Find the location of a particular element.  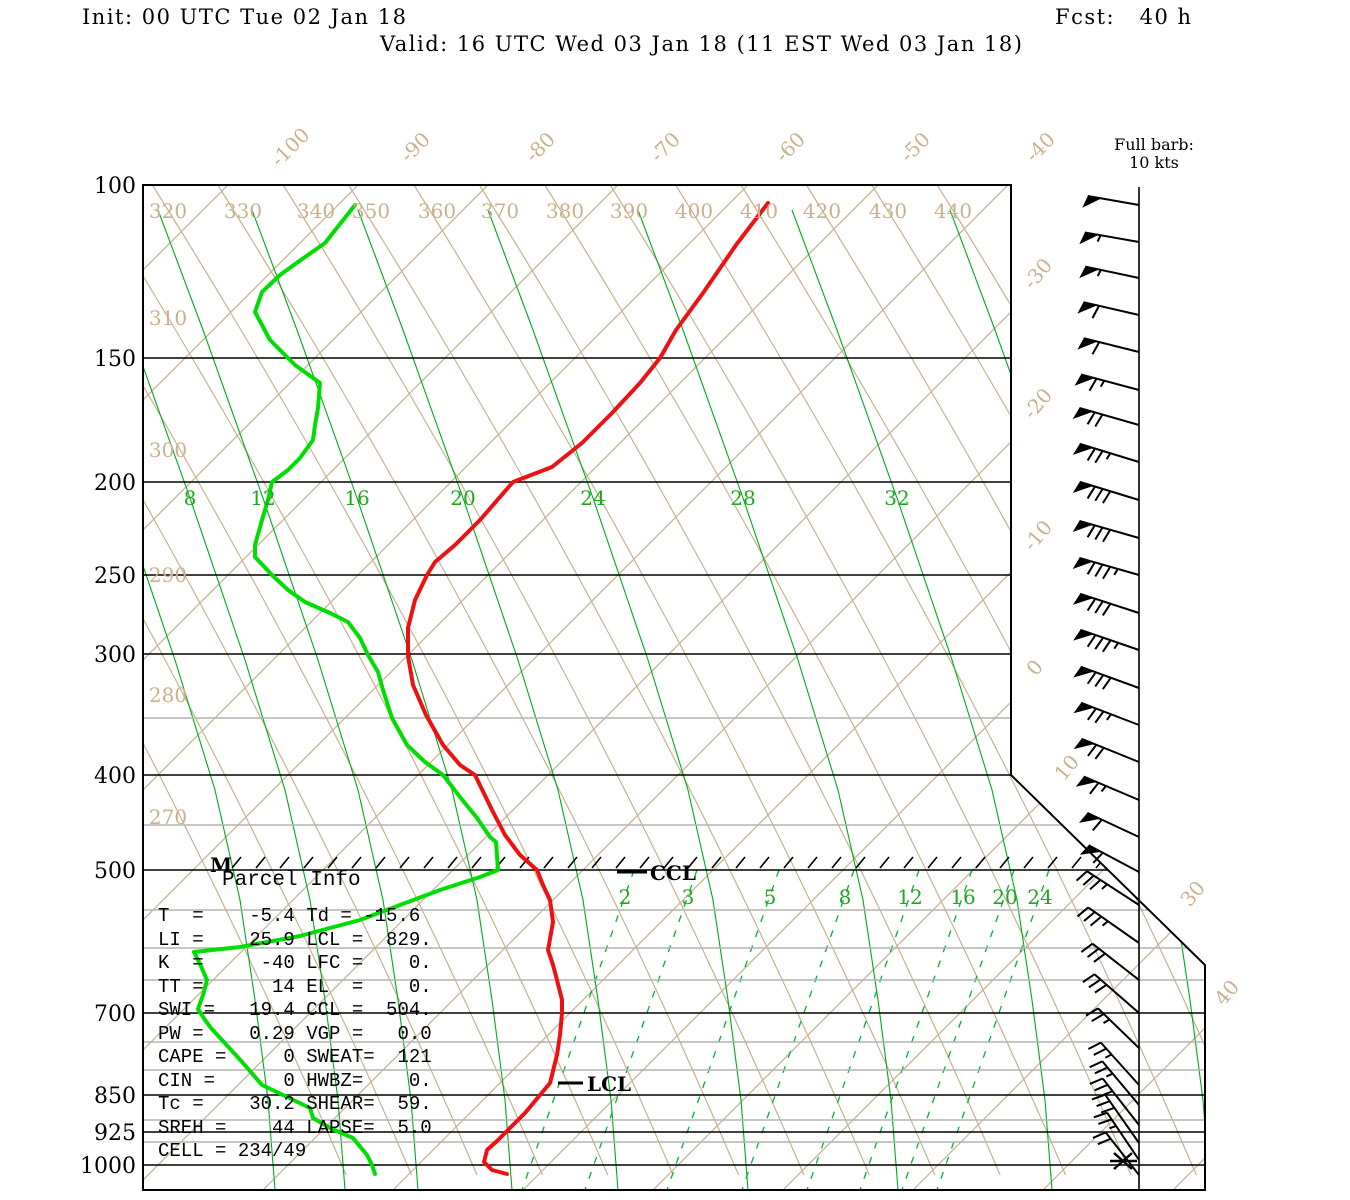

dry-adiabat-label: 330 is located at coordinates (243, 211).